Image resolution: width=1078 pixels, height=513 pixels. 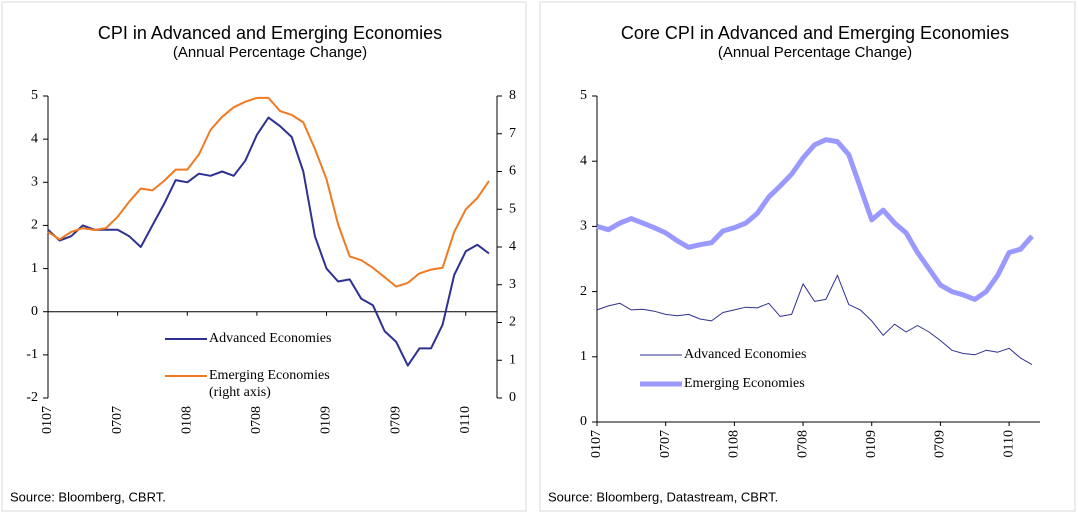 What do you see at coordinates (88, 496) in the screenshot?
I see `source-note: Source: Bloomberg, CBRT.` at bounding box center [88, 496].